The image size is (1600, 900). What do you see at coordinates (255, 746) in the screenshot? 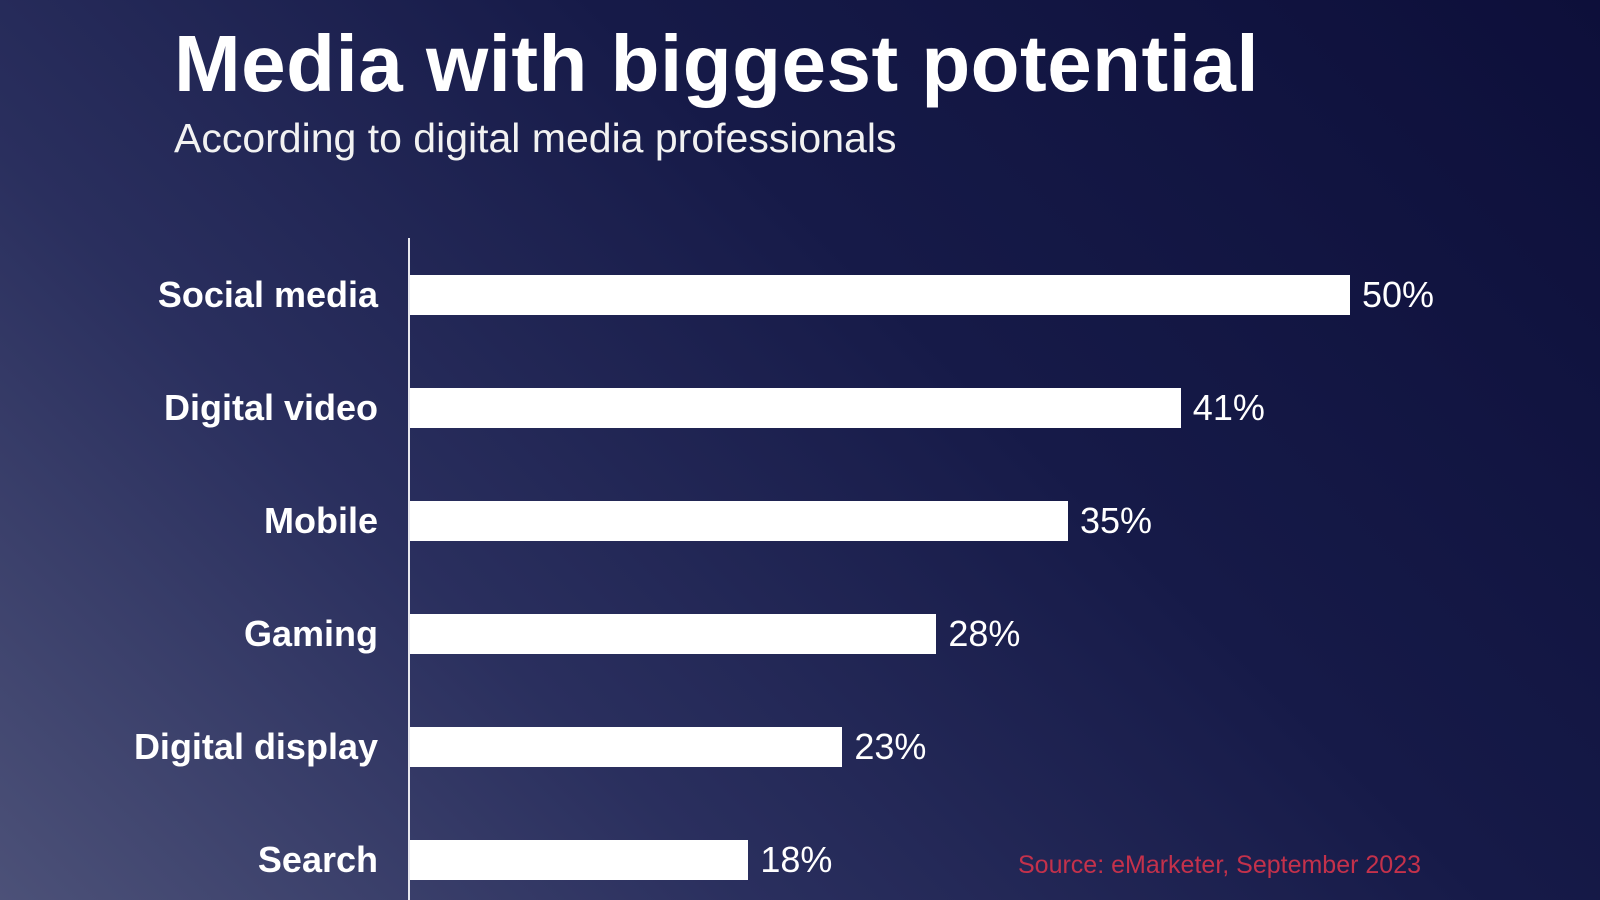
I see `category-label: Digital display` at bounding box center [255, 746].